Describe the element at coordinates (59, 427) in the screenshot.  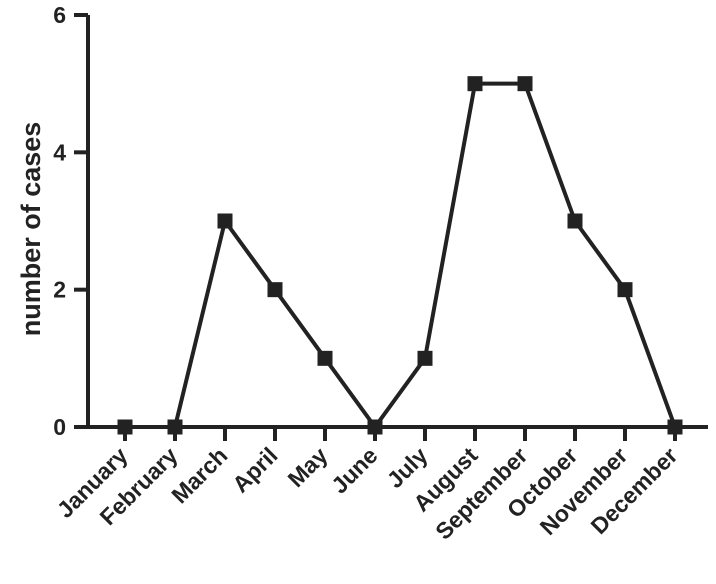
I see `y-tick-label: 0` at that location.